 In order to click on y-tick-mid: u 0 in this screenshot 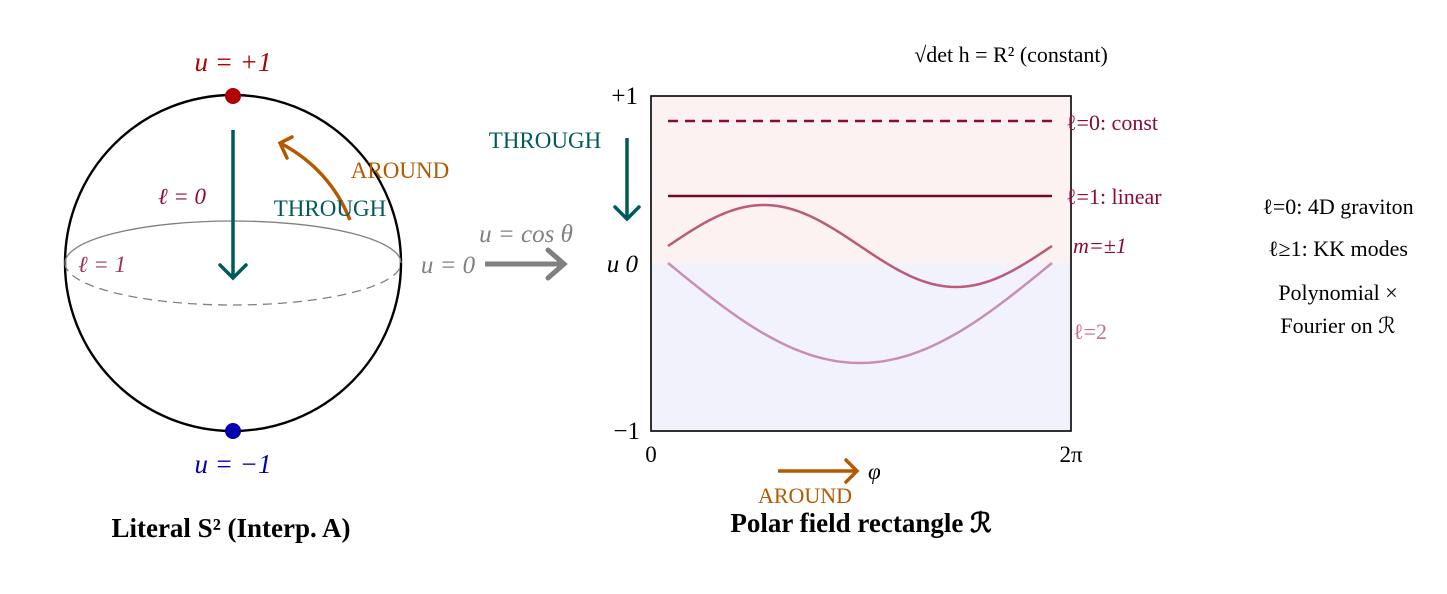, I will do `click(623, 264)`.